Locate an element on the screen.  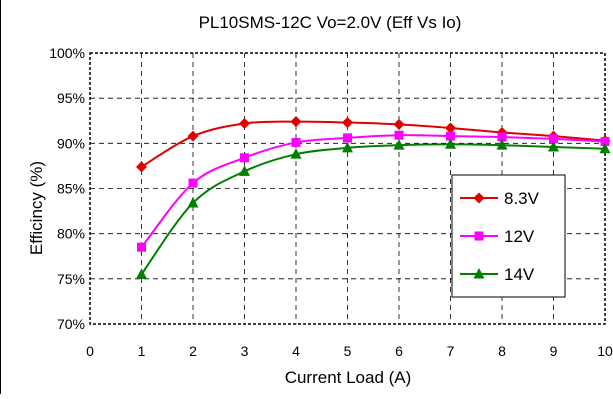
chart-title: PL10SMS-12C Vo=2.0V (Eff Vs Io) is located at coordinates (330, 22).